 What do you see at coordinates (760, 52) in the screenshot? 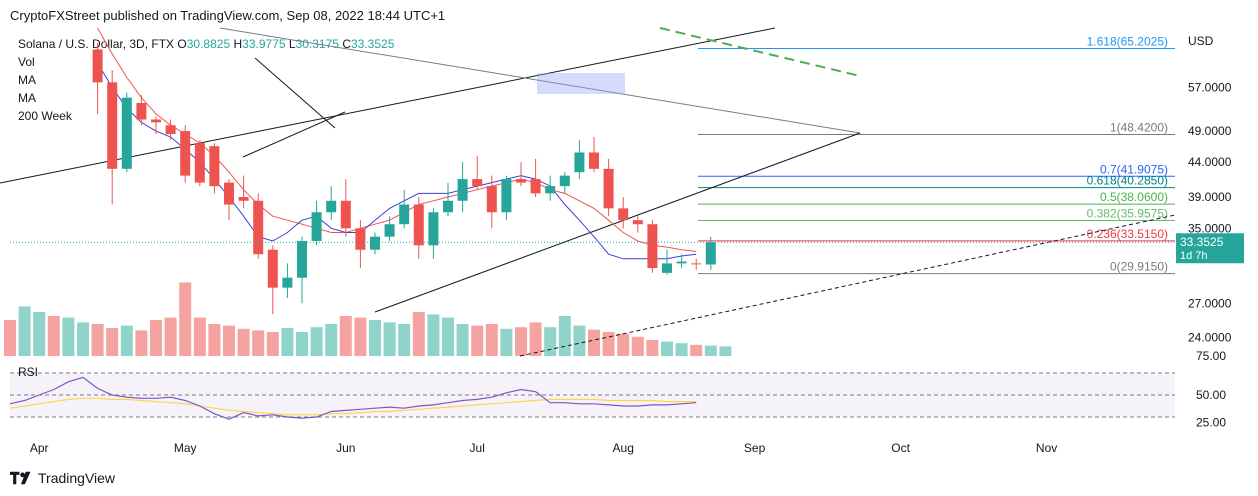
I see `trend-line` at bounding box center [760, 52].